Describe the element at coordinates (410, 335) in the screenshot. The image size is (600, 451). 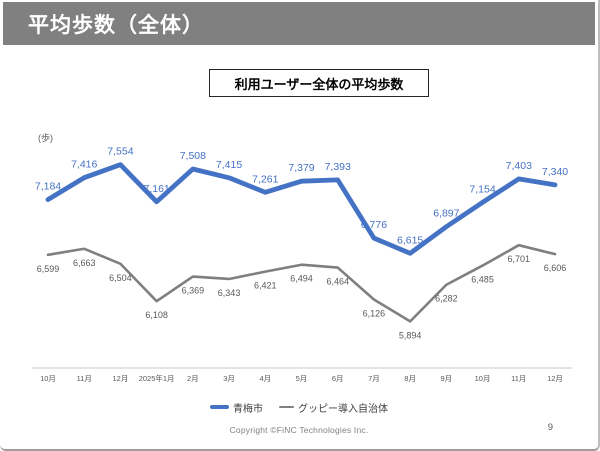
I see `data-label: 5,894` at that location.